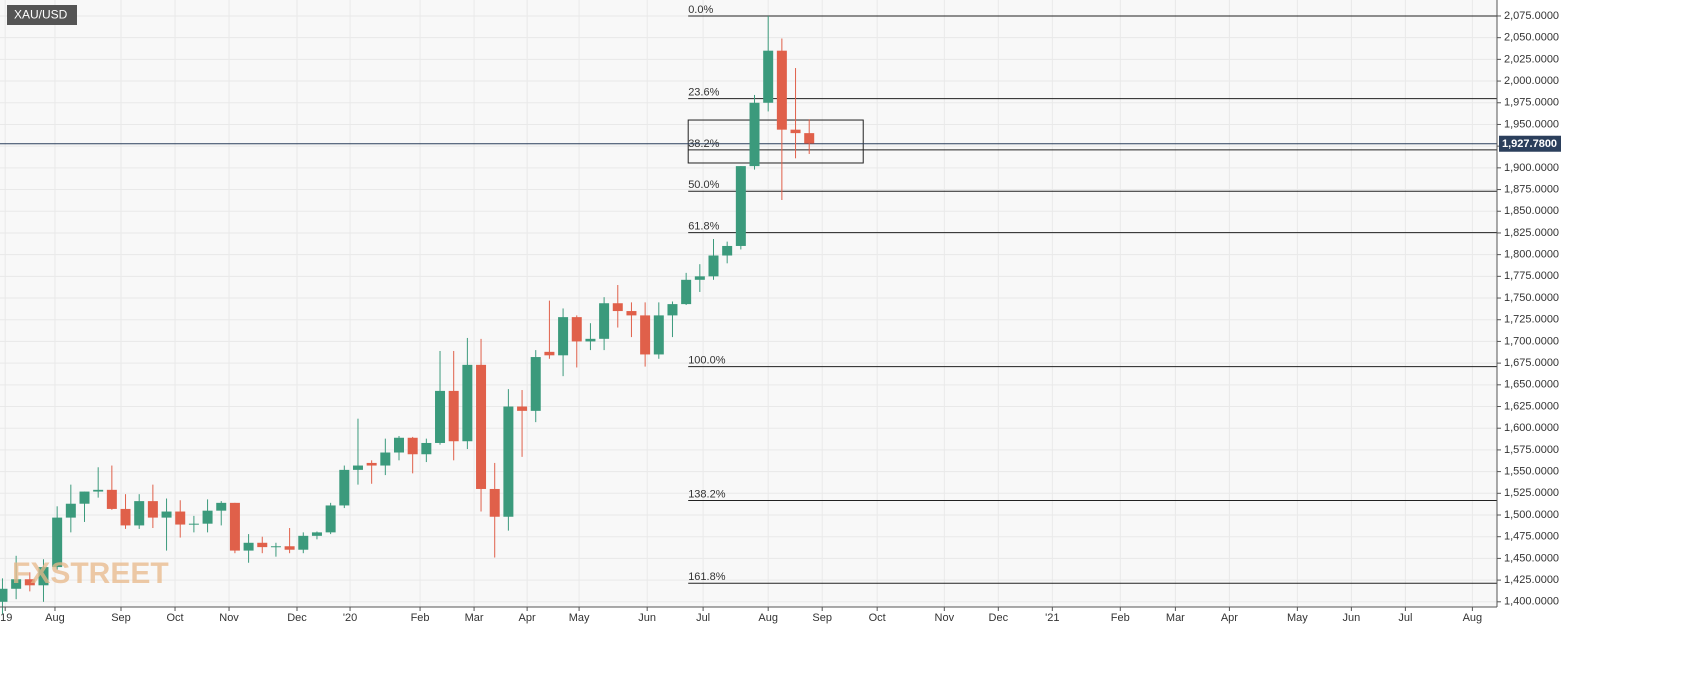 This screenshot has height=685, width=1707. Describe the element at coordinates (775, 141) in the screenshot. I see `range-box` at that location.